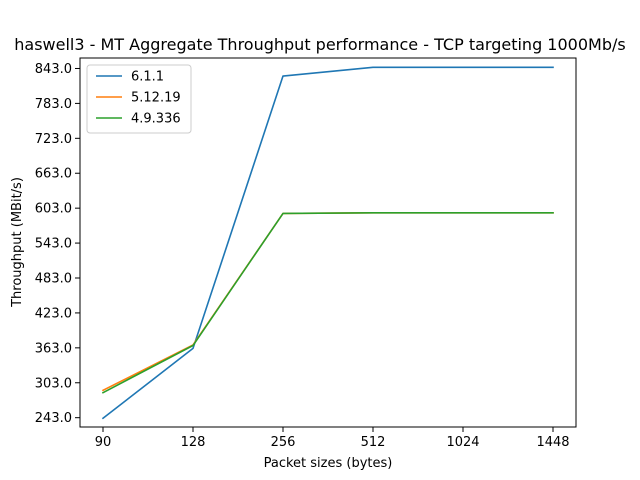 This screenshot has height=480, width=640. Describe the element at coordinates (462, 442) in the screenshot. I see `x-tick-label: 1024` at that location.